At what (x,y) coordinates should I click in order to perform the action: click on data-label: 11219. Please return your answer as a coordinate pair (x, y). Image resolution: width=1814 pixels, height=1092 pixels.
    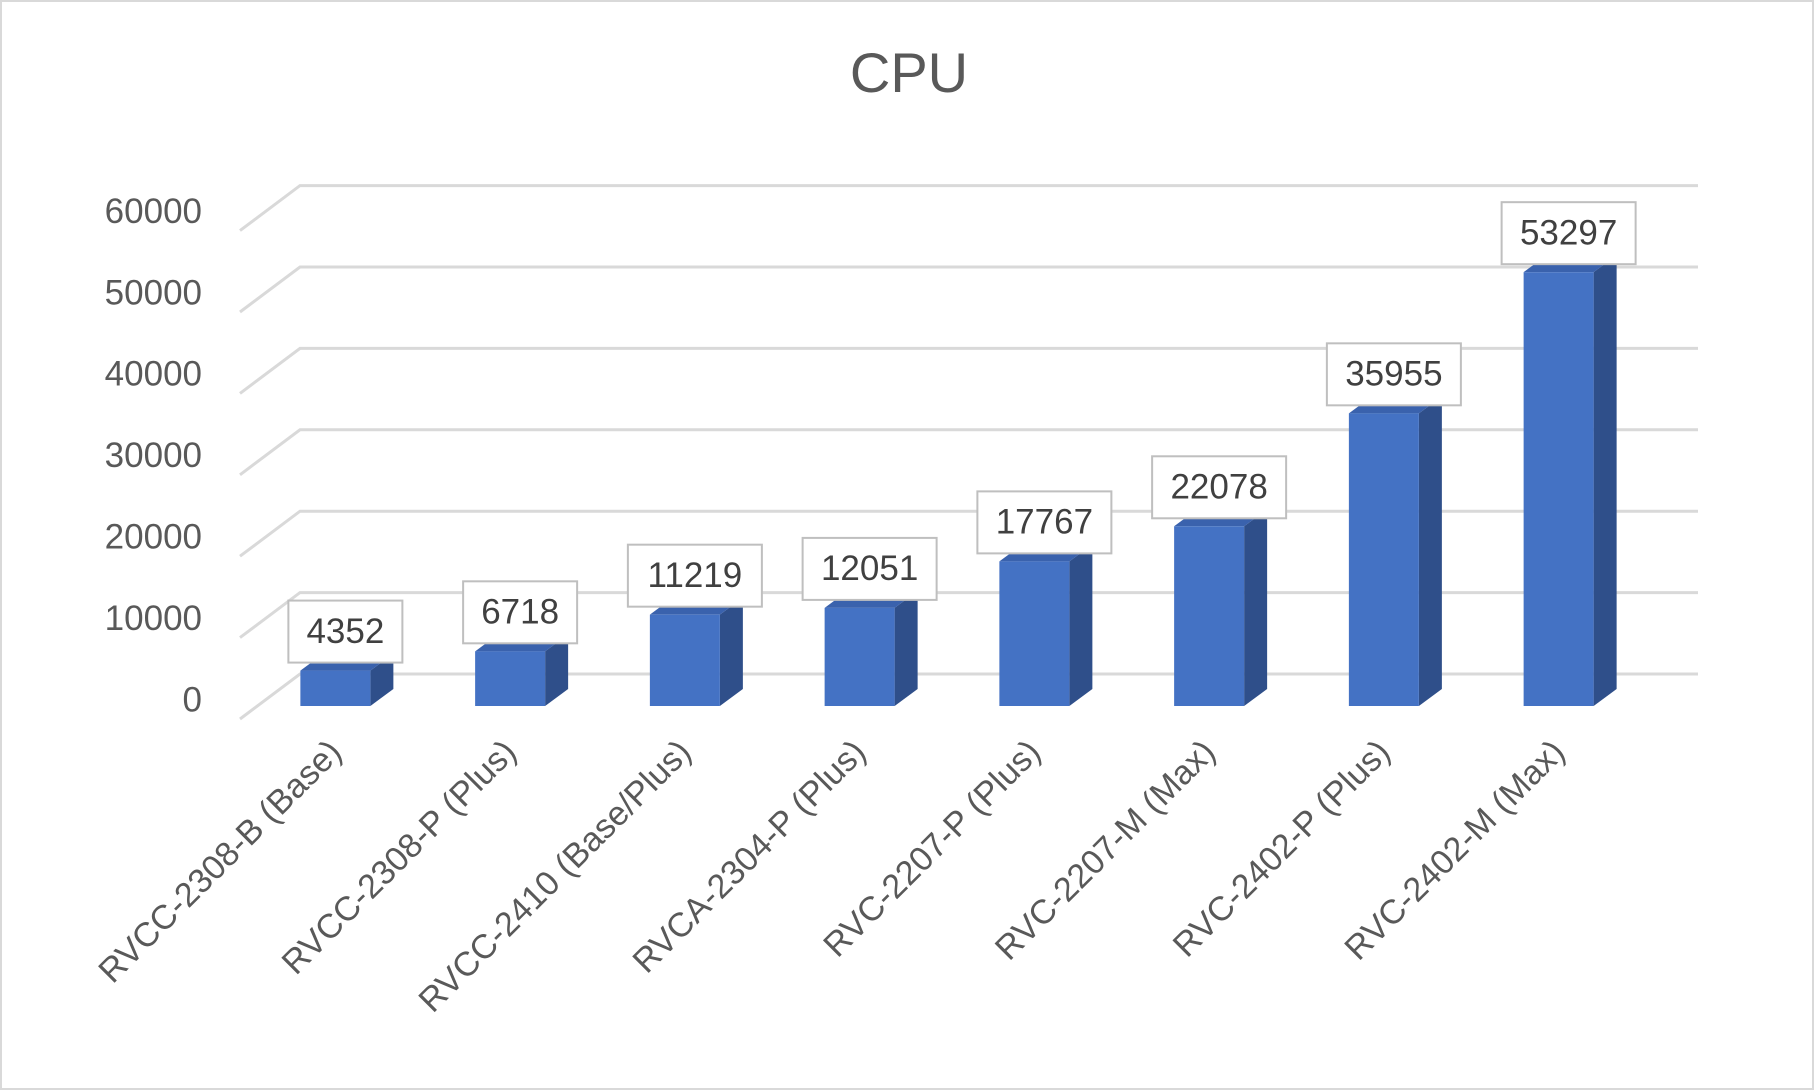
    Looking at the image, I should click on (694, 575).